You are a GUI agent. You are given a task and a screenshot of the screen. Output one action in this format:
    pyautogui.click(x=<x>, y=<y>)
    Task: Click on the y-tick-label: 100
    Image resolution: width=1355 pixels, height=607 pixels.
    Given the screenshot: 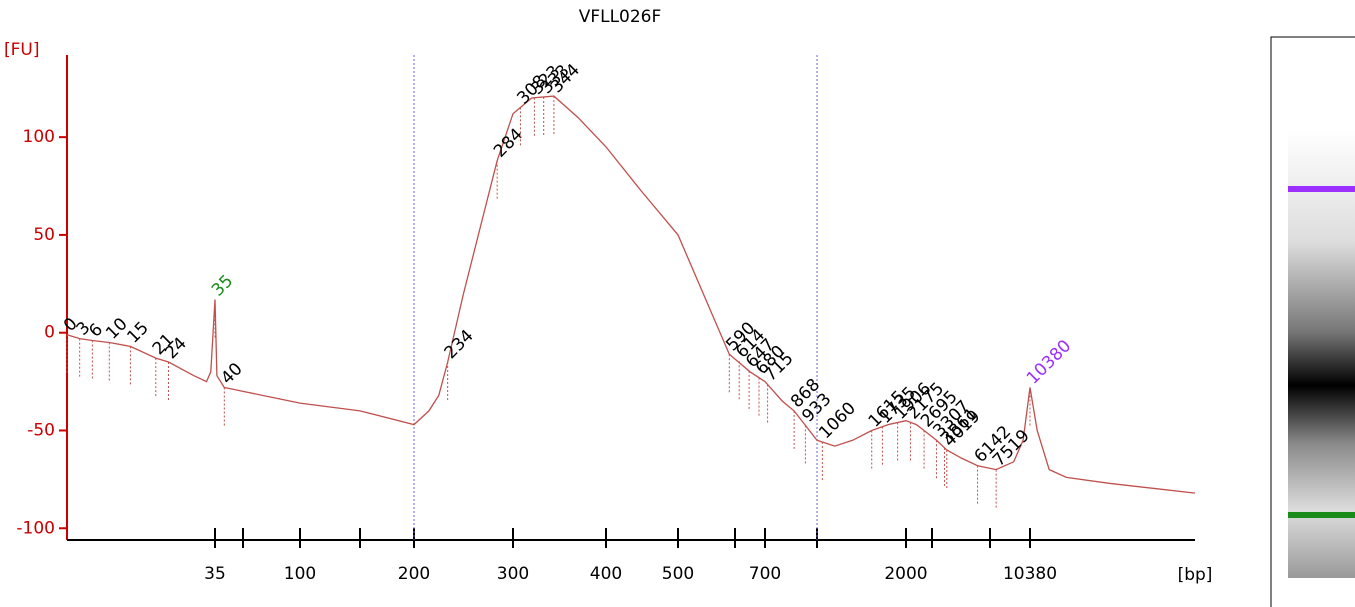 What is the action you would take?
    pyautogui.click(x=39, y=137)
    